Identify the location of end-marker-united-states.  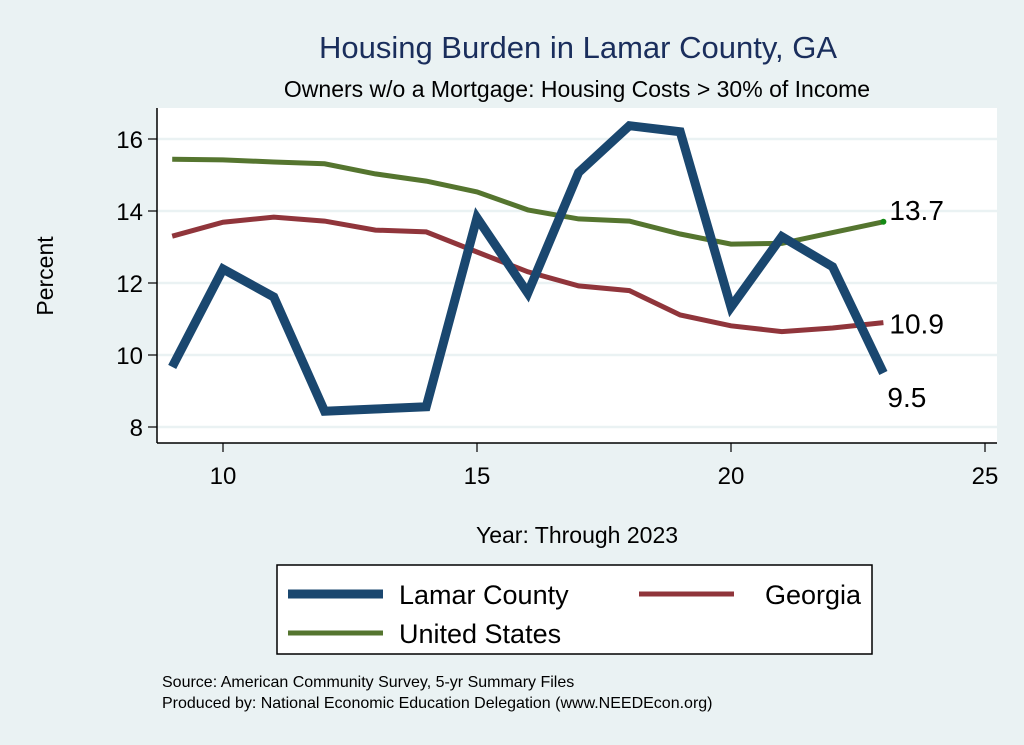
(883, 221).